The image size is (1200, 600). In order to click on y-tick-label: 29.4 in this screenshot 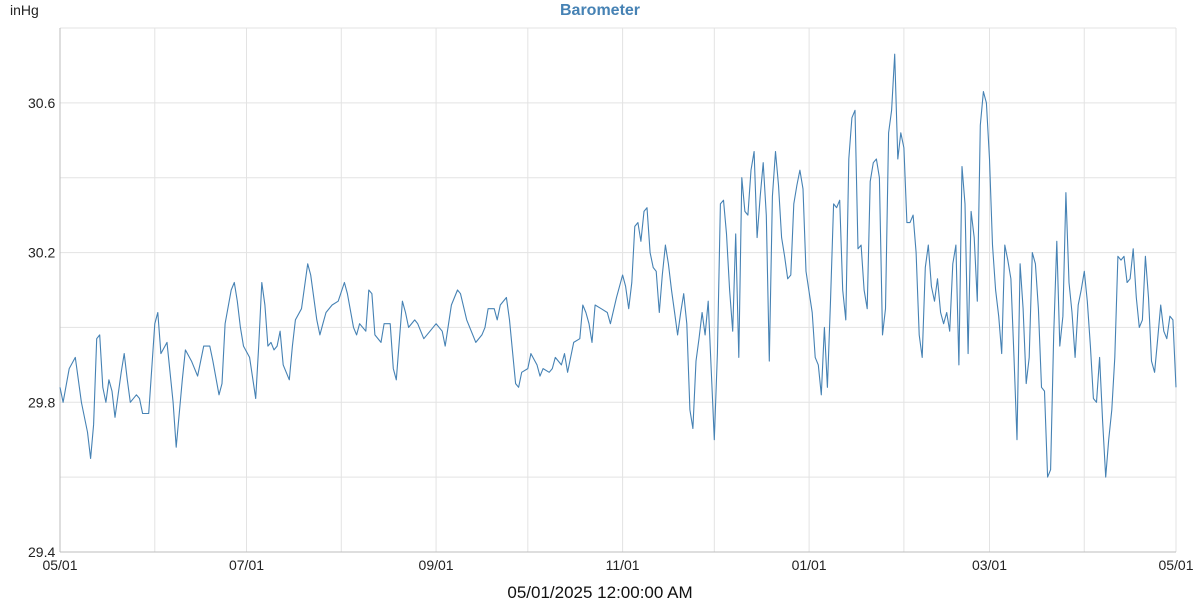, I will do `click(41, 552)`.